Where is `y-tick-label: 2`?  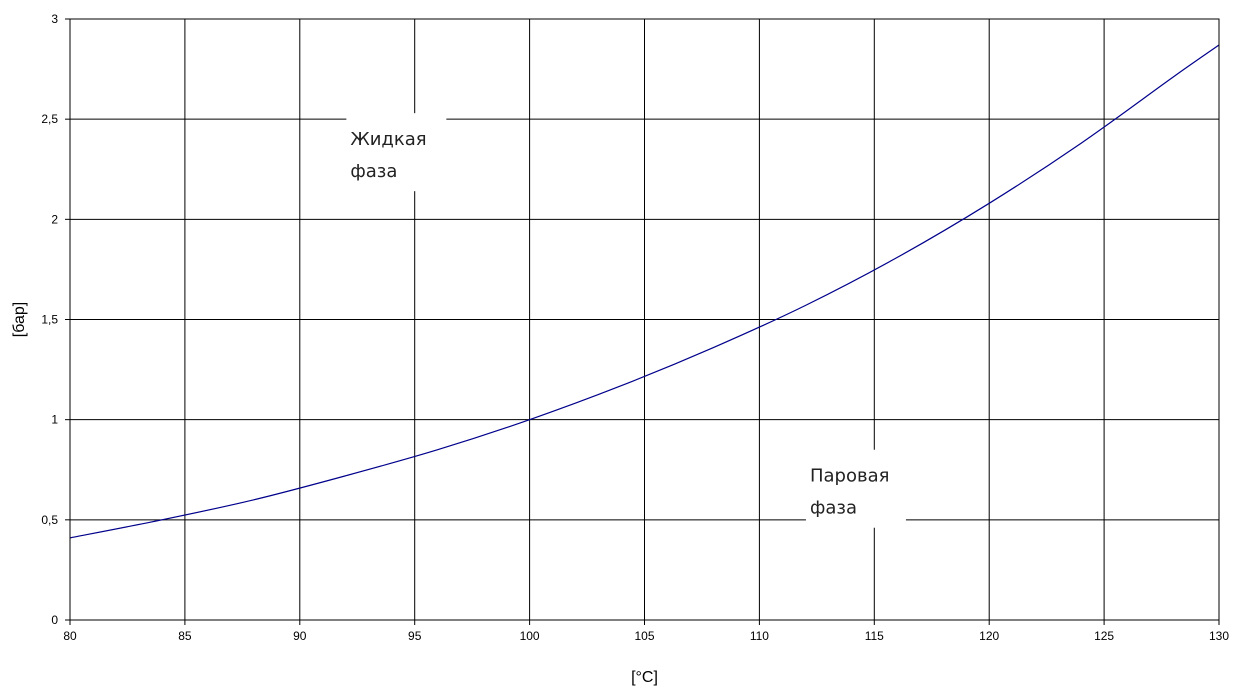 y-tick-label: 2 is located at coordinates (54, 219).